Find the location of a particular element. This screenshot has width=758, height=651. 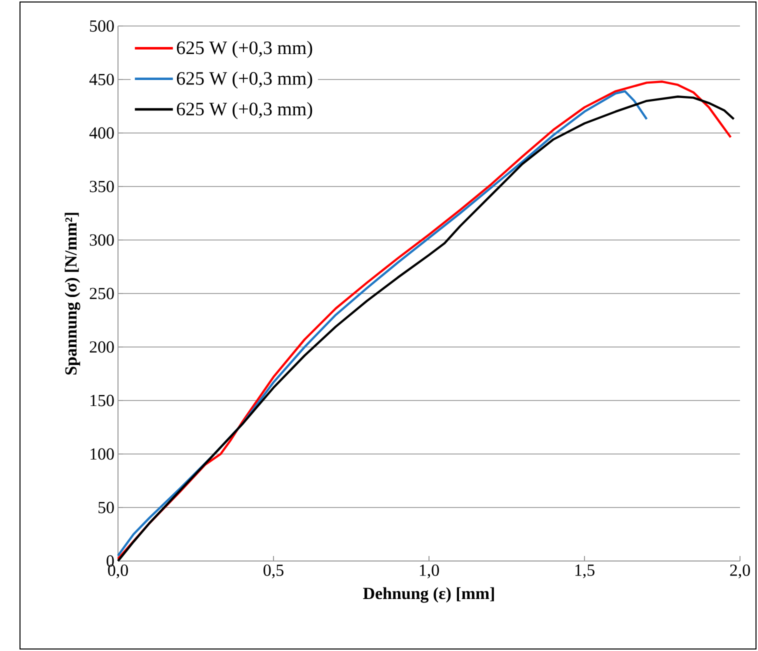

y-tick-label: 250 is located at coordinates (102, 294).